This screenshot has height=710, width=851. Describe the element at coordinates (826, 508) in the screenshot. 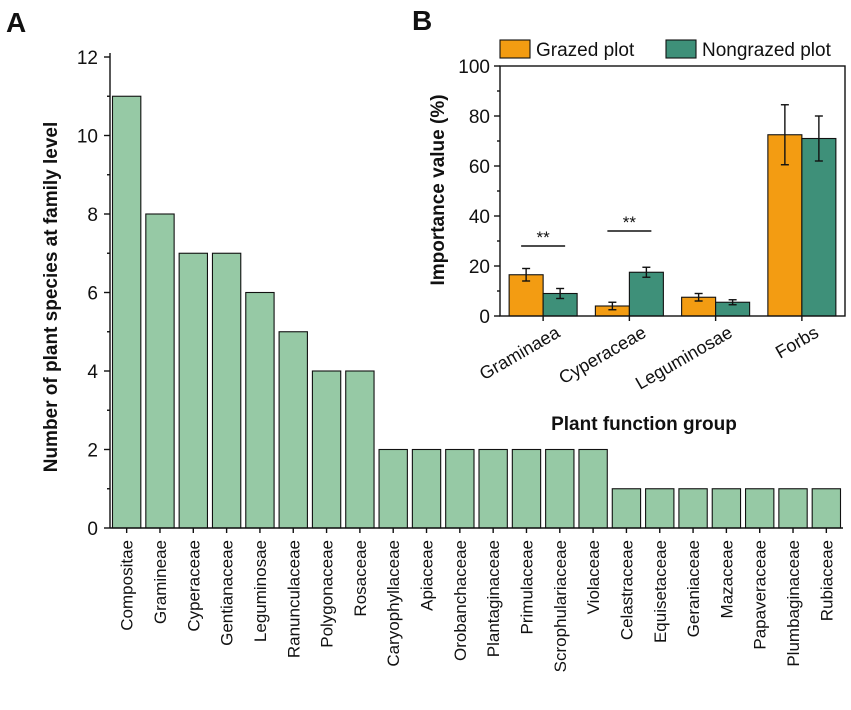

I see `bar-rubiaceae` at that location.